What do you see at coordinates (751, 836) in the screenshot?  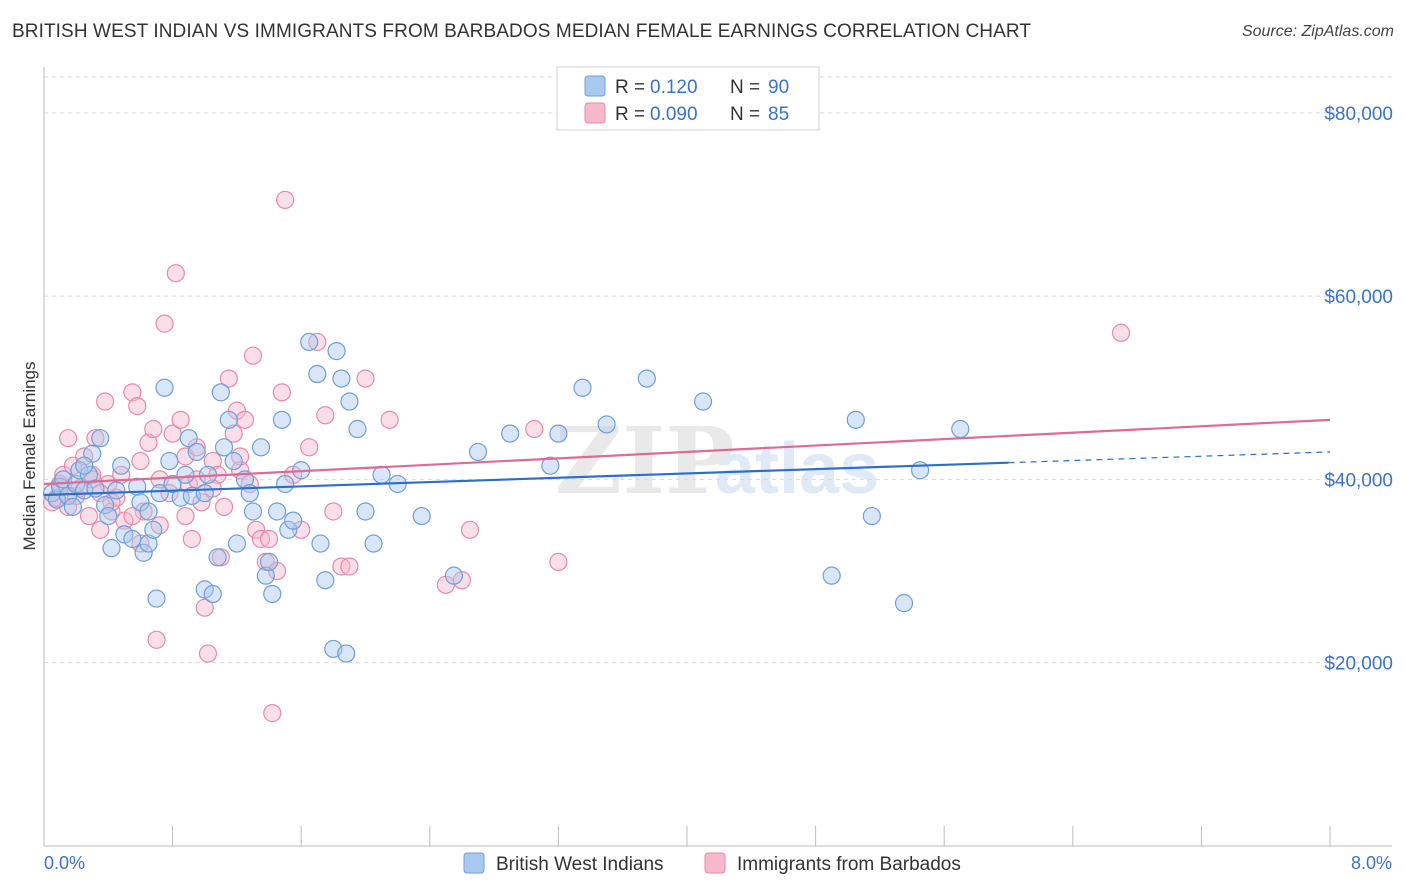 I see `x-ticks` at bounding box center [751, 836].